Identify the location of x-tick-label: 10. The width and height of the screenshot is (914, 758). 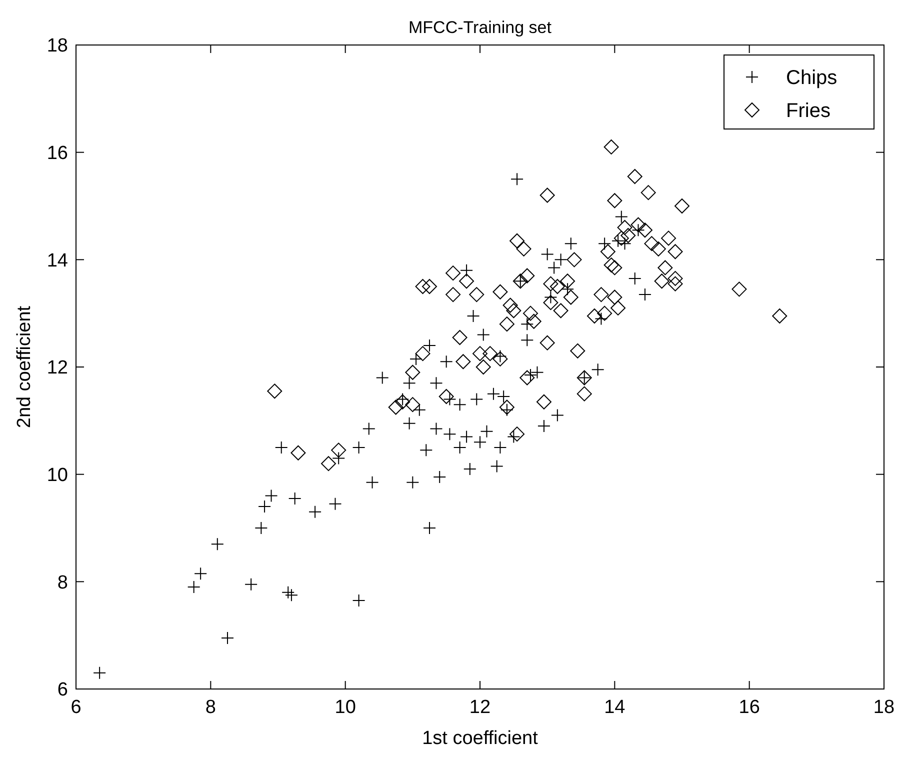
(345, 707).